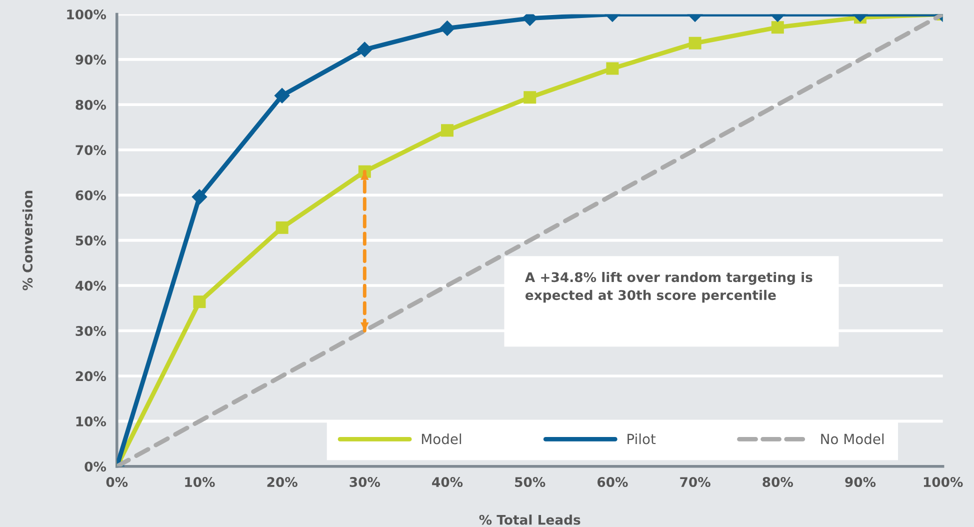 This screenshot has width=974, height=527. What do you see at coordinates (529, 519) in the screenshot?
I see `x-axis-title: % Total Leads` at bounding box center [529, 519].